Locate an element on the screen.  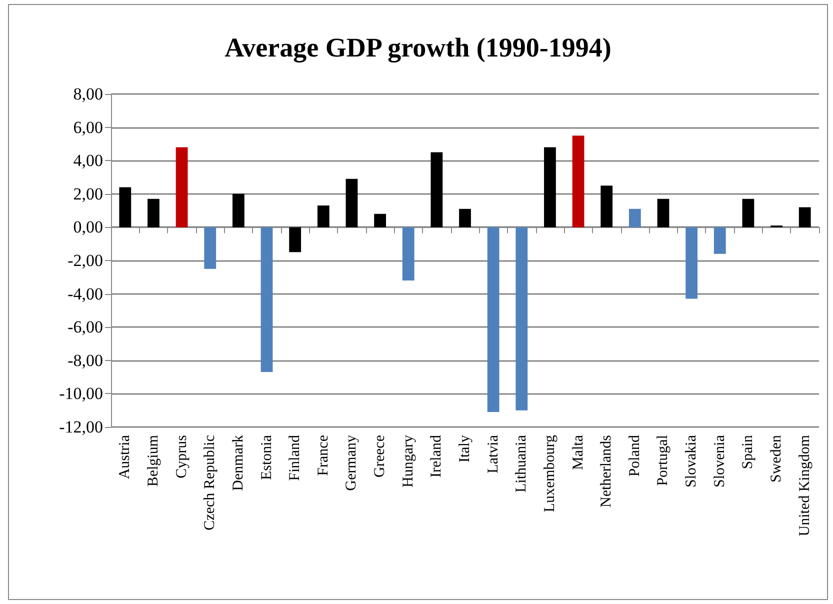
x-tick-label: Malta is located at coordinates (578, 452).